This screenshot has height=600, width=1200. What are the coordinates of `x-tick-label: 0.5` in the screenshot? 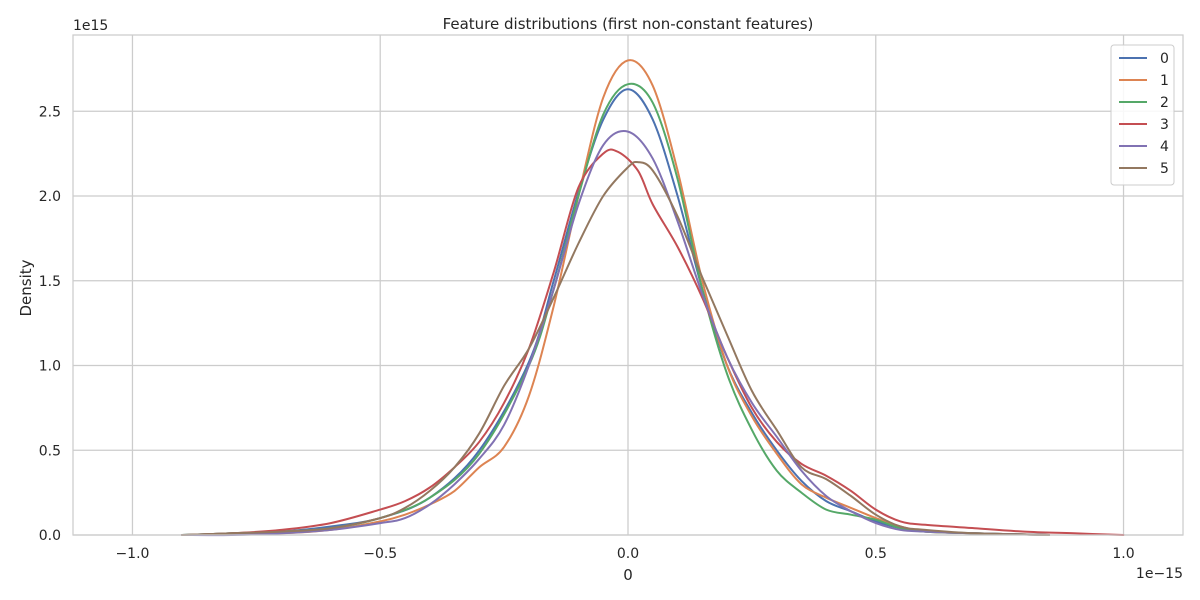 It's located at (876, 554).